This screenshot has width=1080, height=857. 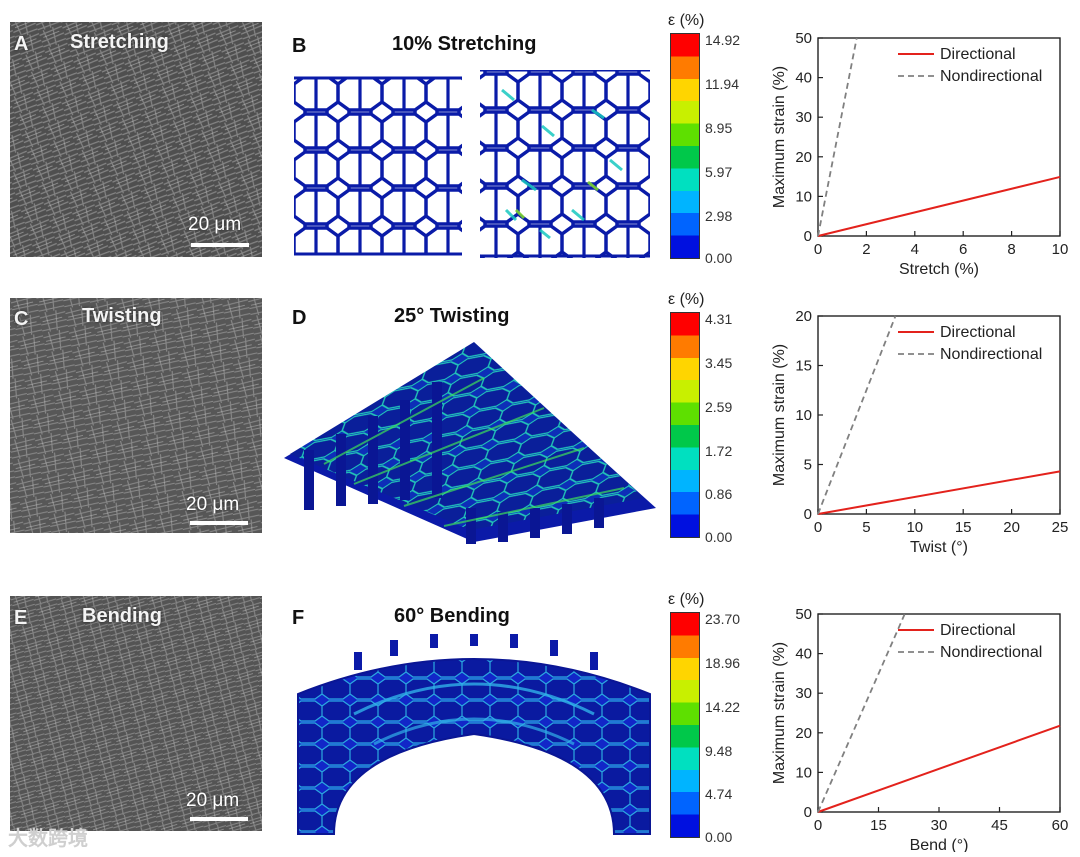 I want to click on arch-teeth, so click(x=476, y=652).